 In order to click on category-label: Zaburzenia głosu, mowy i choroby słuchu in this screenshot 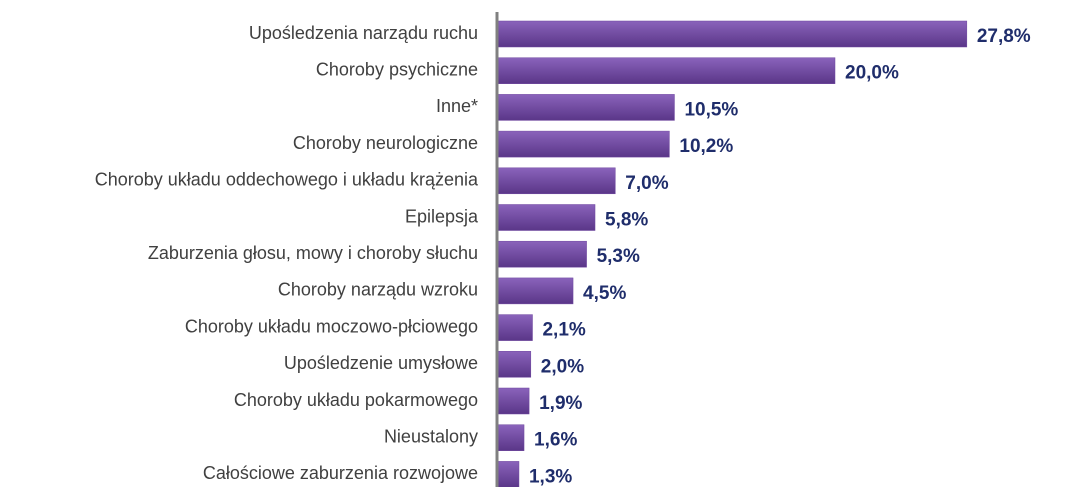, I will do `click(313, 253)`.